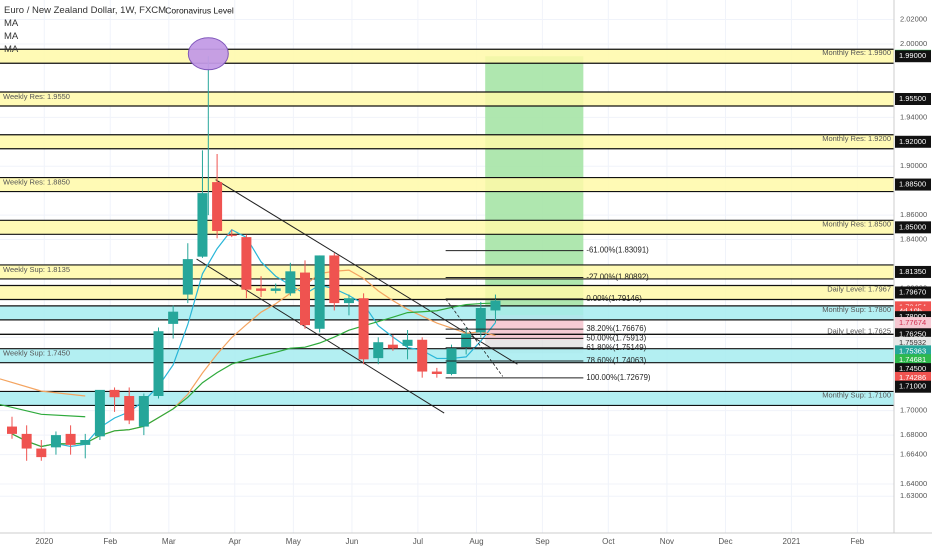 The height and width of the screenshot is (550, 932). I want to click on level-label: Daily Level: 1.7967, so click(859, 288).